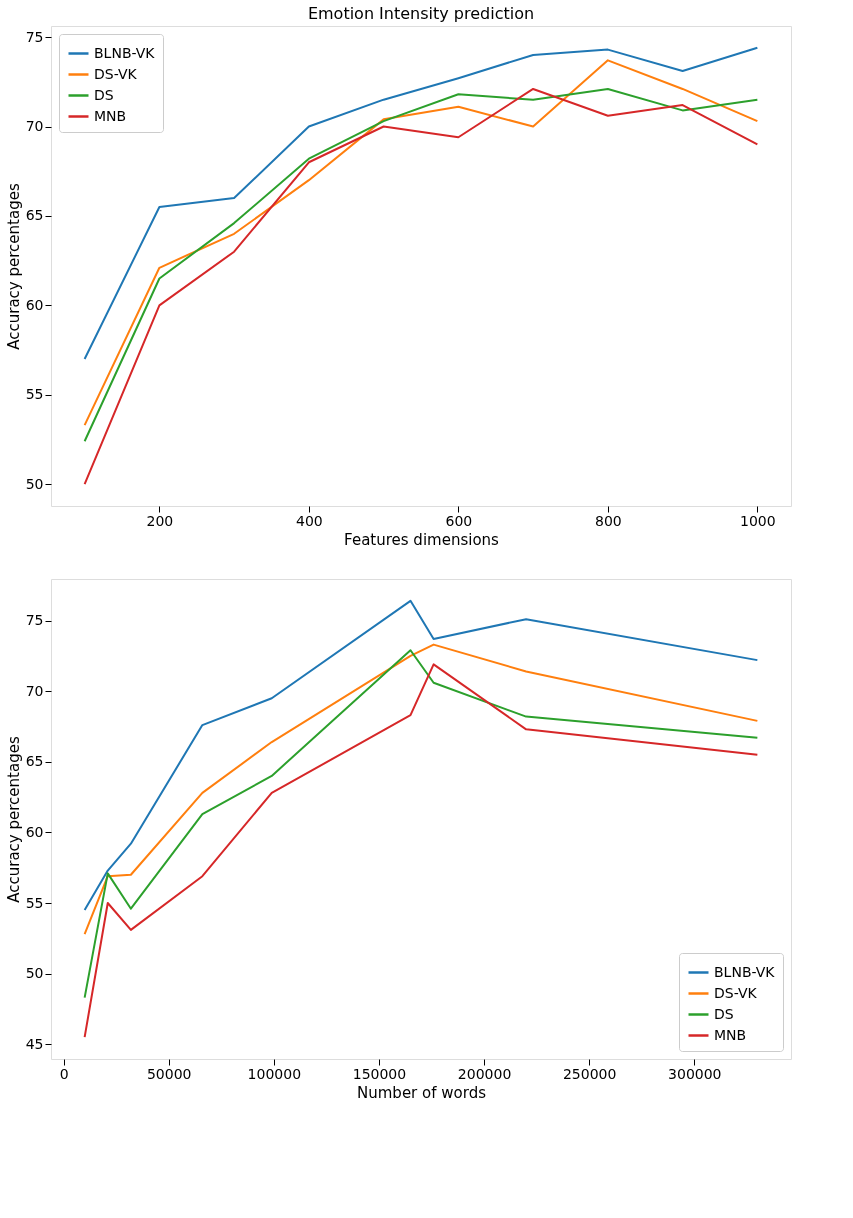  I want to click on x-tick-label: 50000, so click(169, 1073).